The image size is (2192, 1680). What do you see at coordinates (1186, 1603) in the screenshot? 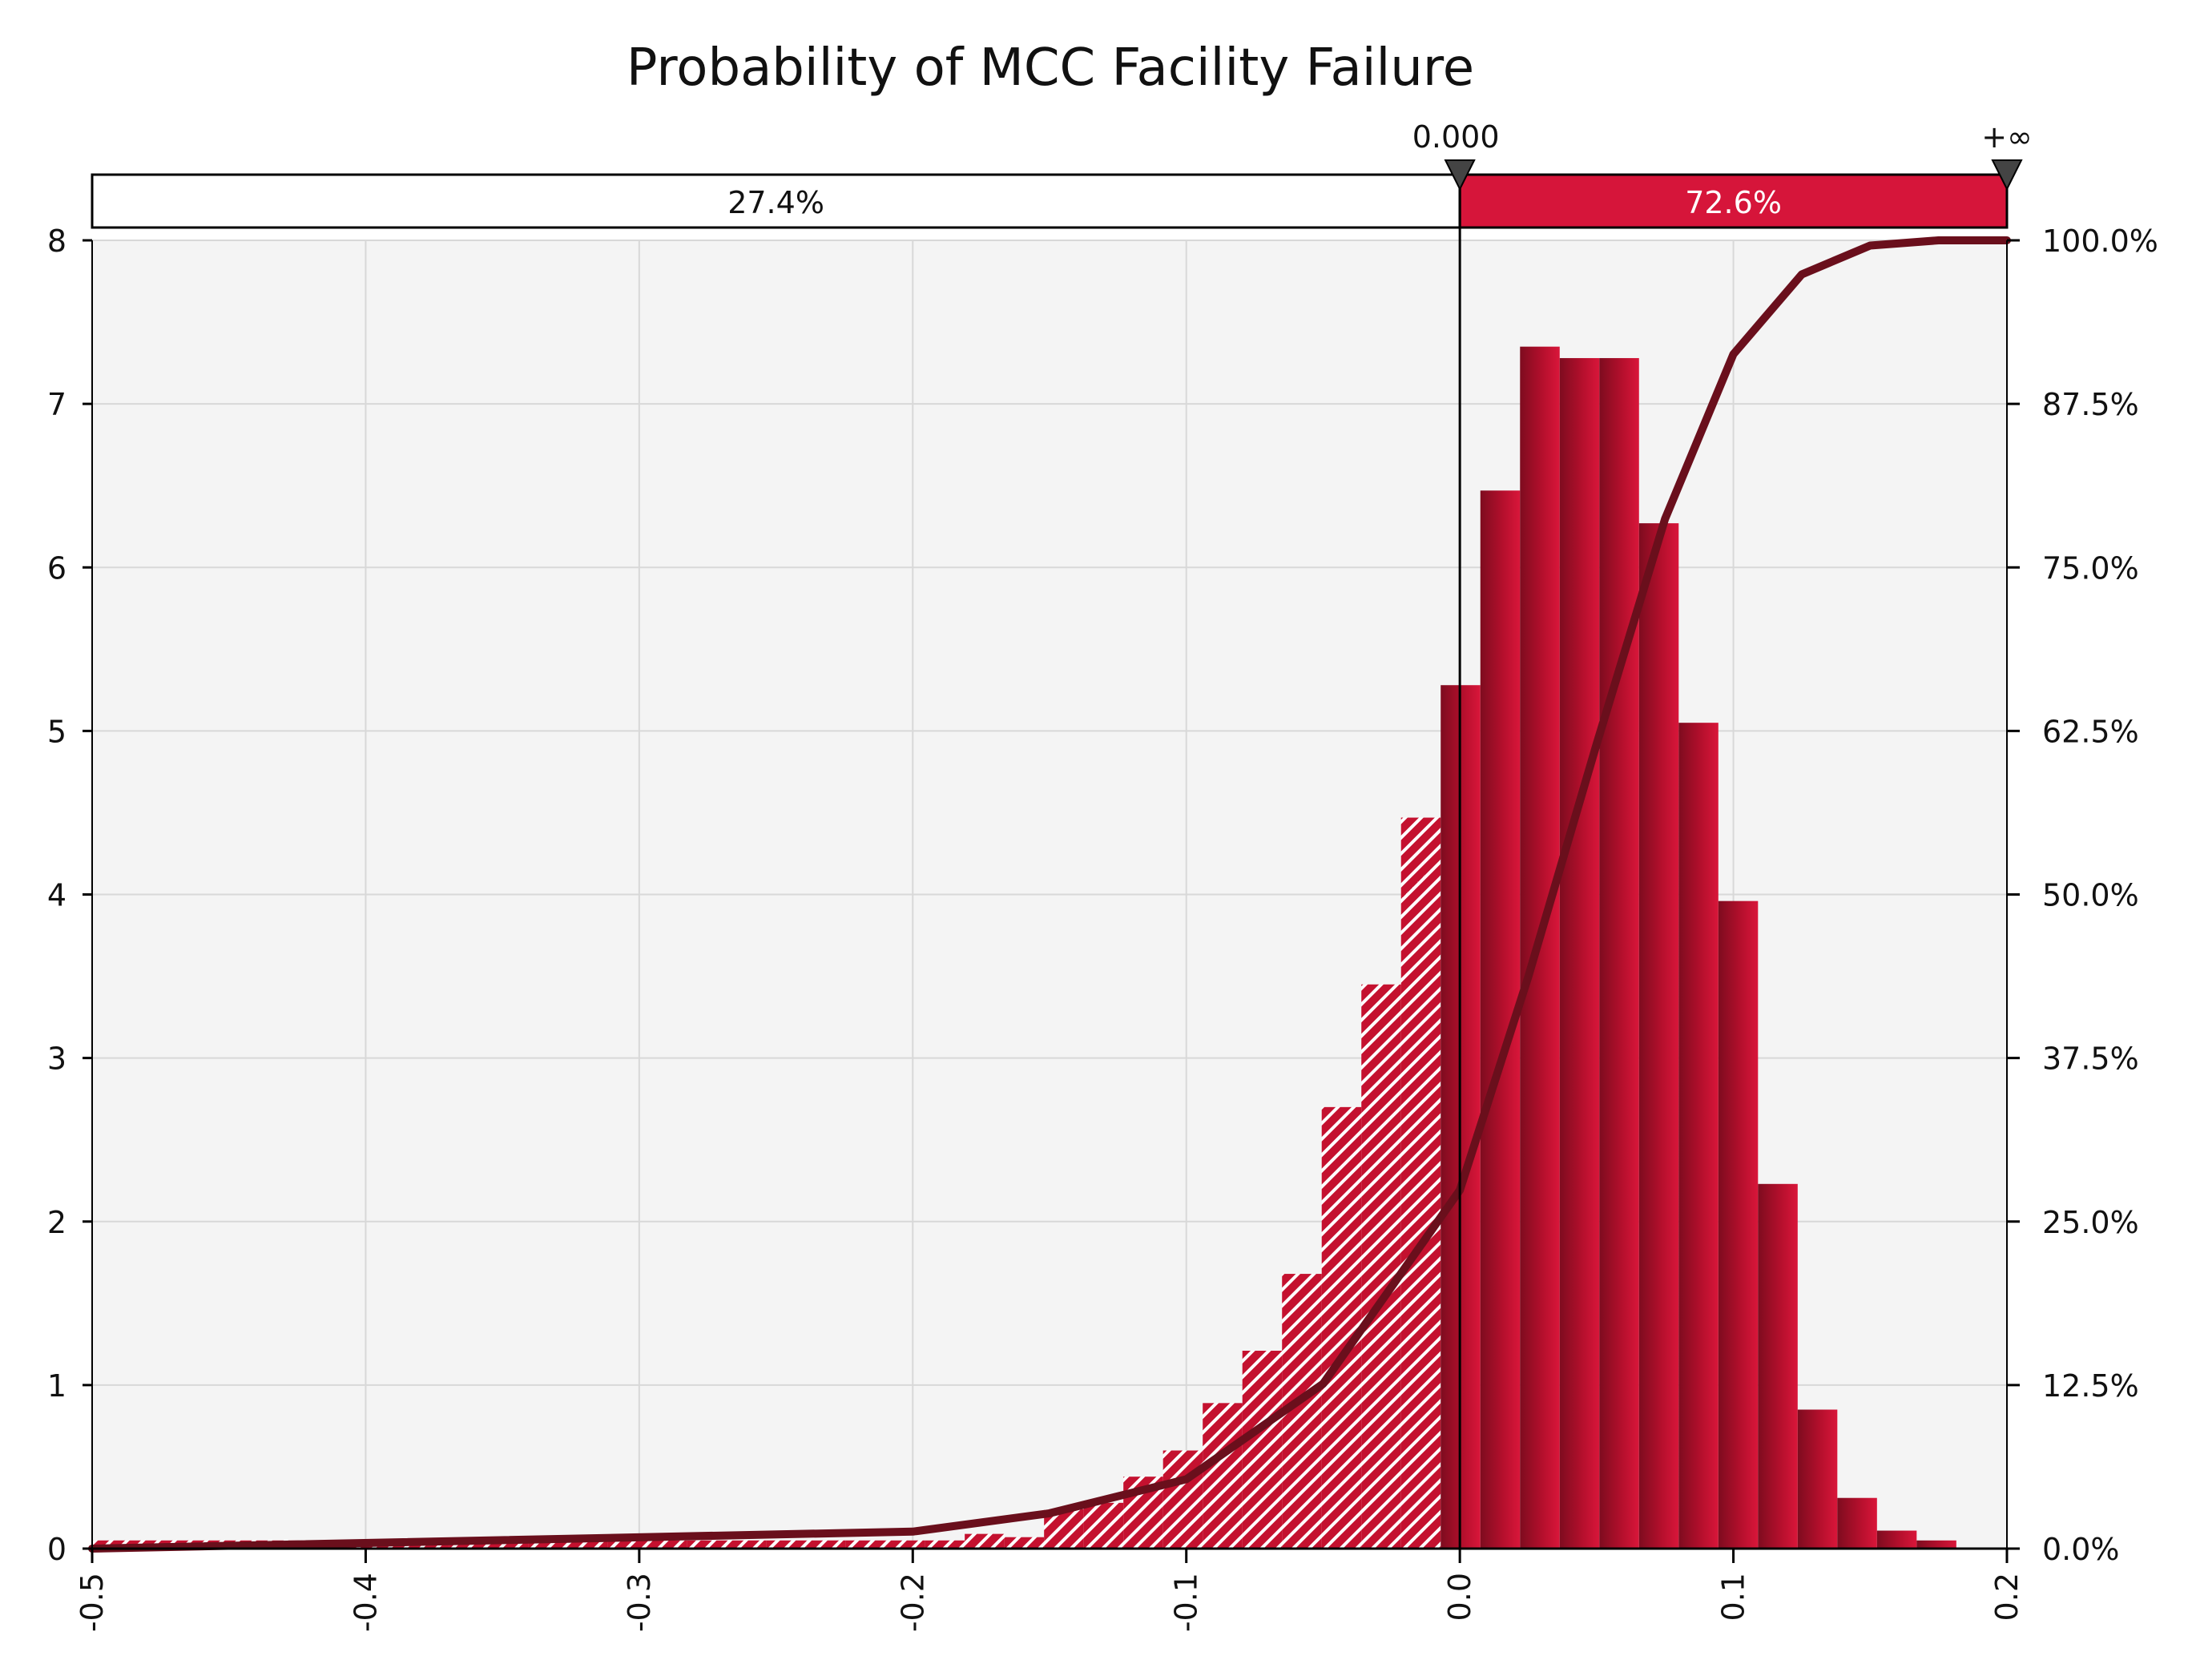
I see `x-tick-label: -0.1` at bounding box center [1186, 1603].